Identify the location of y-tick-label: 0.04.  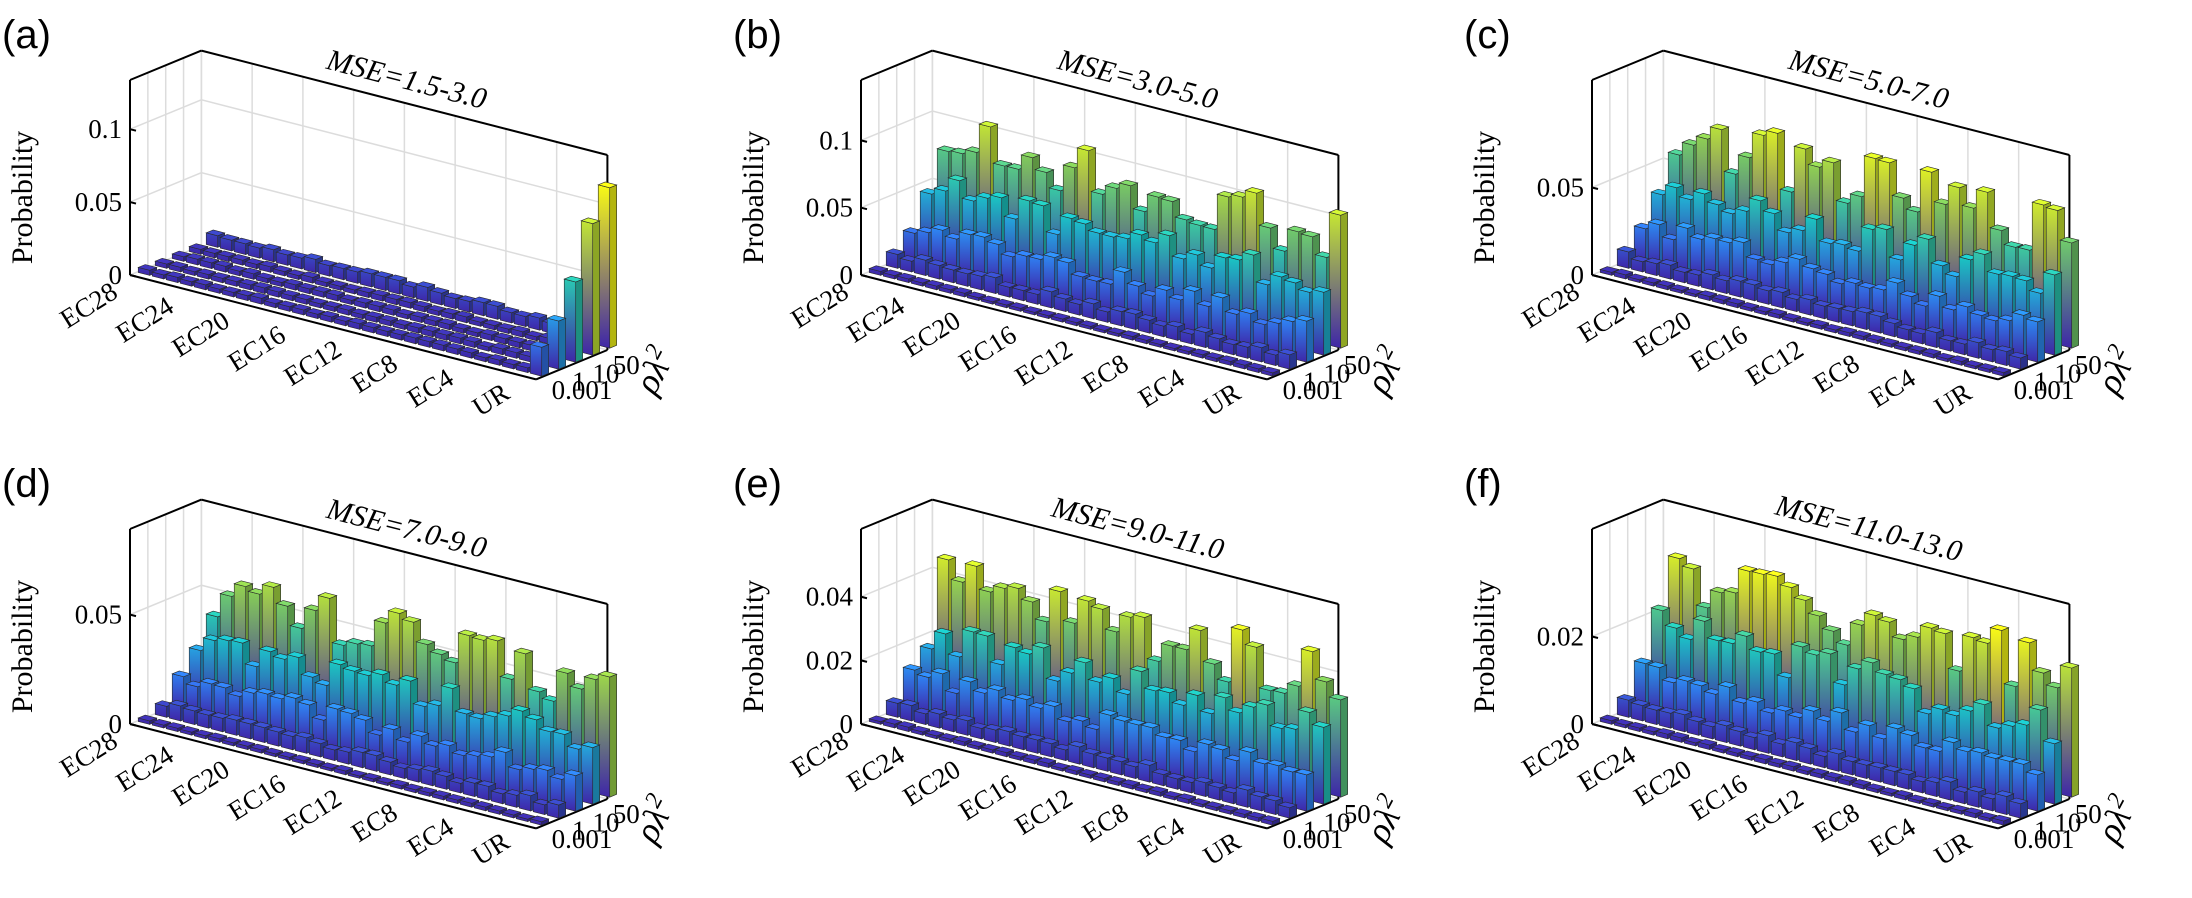
(830, 597).